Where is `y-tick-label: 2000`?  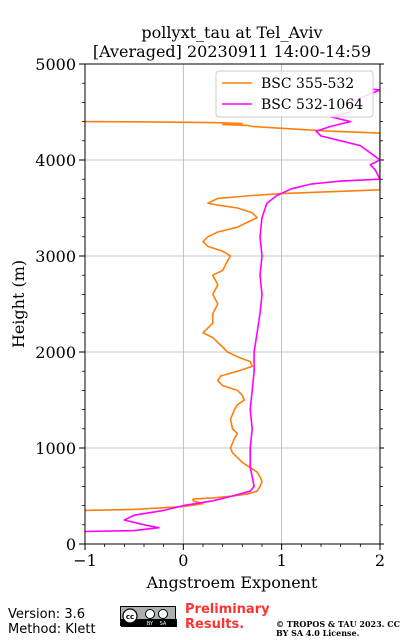 y-tick-label: 2000 is located at coordinates (55, 352).